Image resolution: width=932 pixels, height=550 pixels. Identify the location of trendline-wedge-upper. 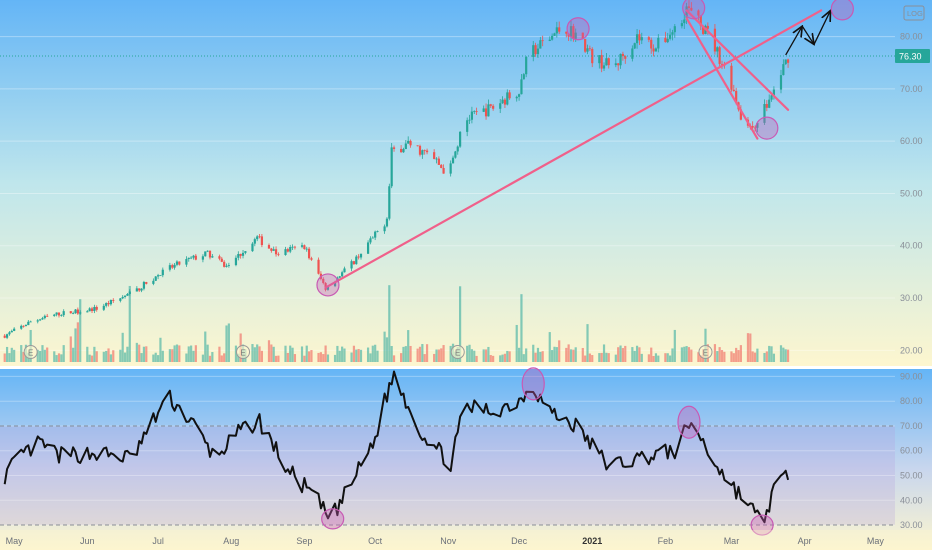
(737, 60).